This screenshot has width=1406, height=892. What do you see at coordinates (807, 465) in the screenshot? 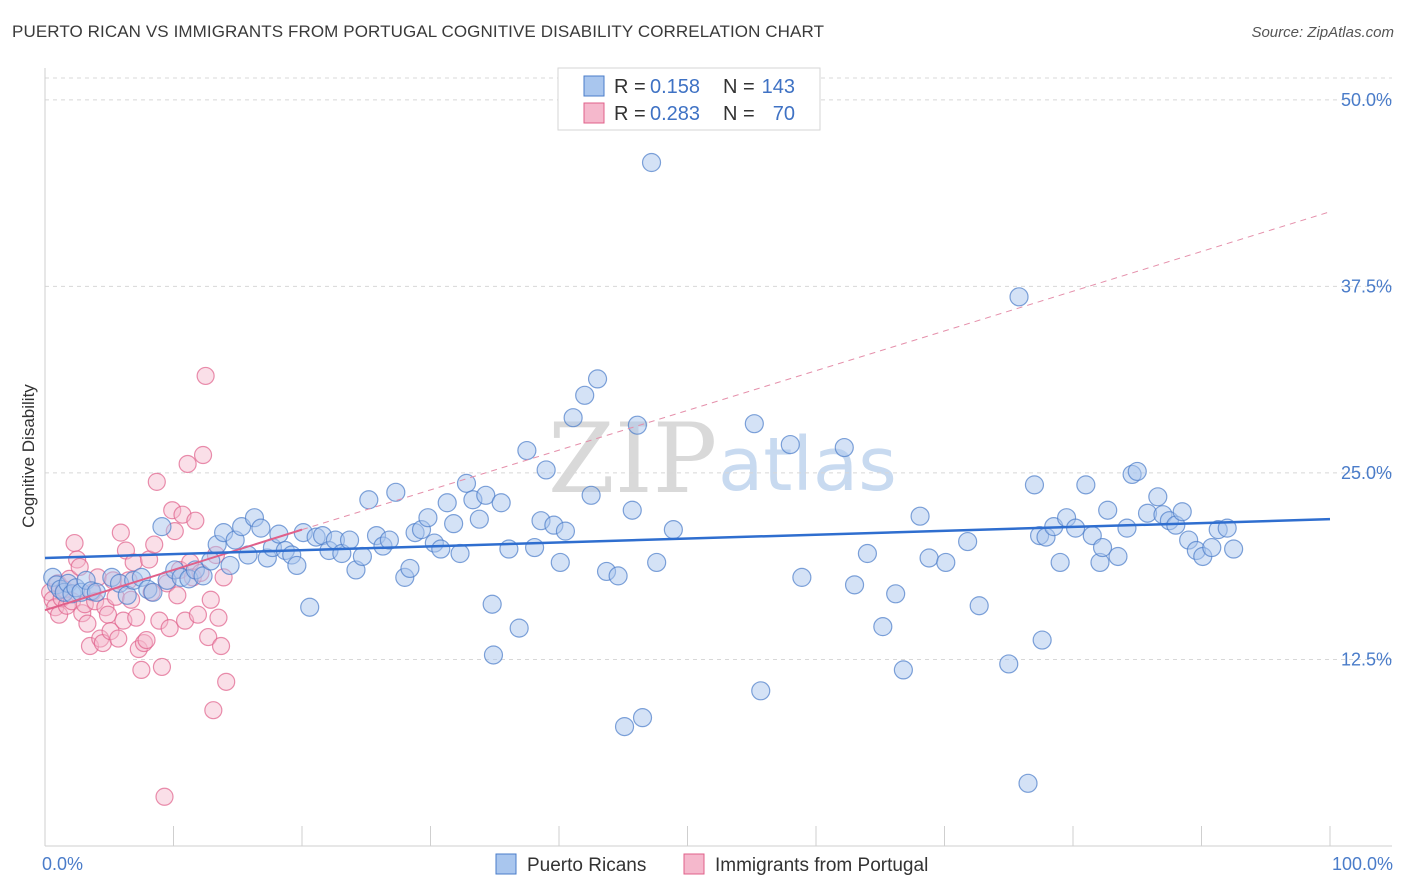
I see `watermark-atlas: atlas` at bounding box center [807, 465].